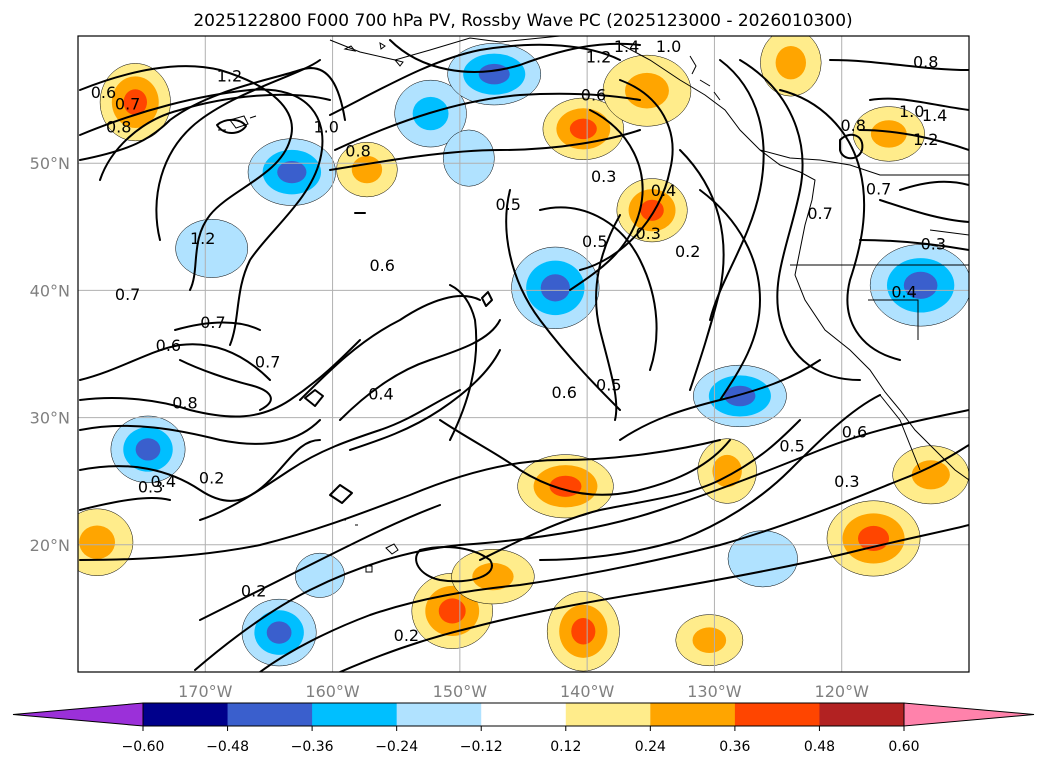 This screenshot has height=765, width=1047. I want to click on colorbar-tick-label: 0.12, so click(565, 747).